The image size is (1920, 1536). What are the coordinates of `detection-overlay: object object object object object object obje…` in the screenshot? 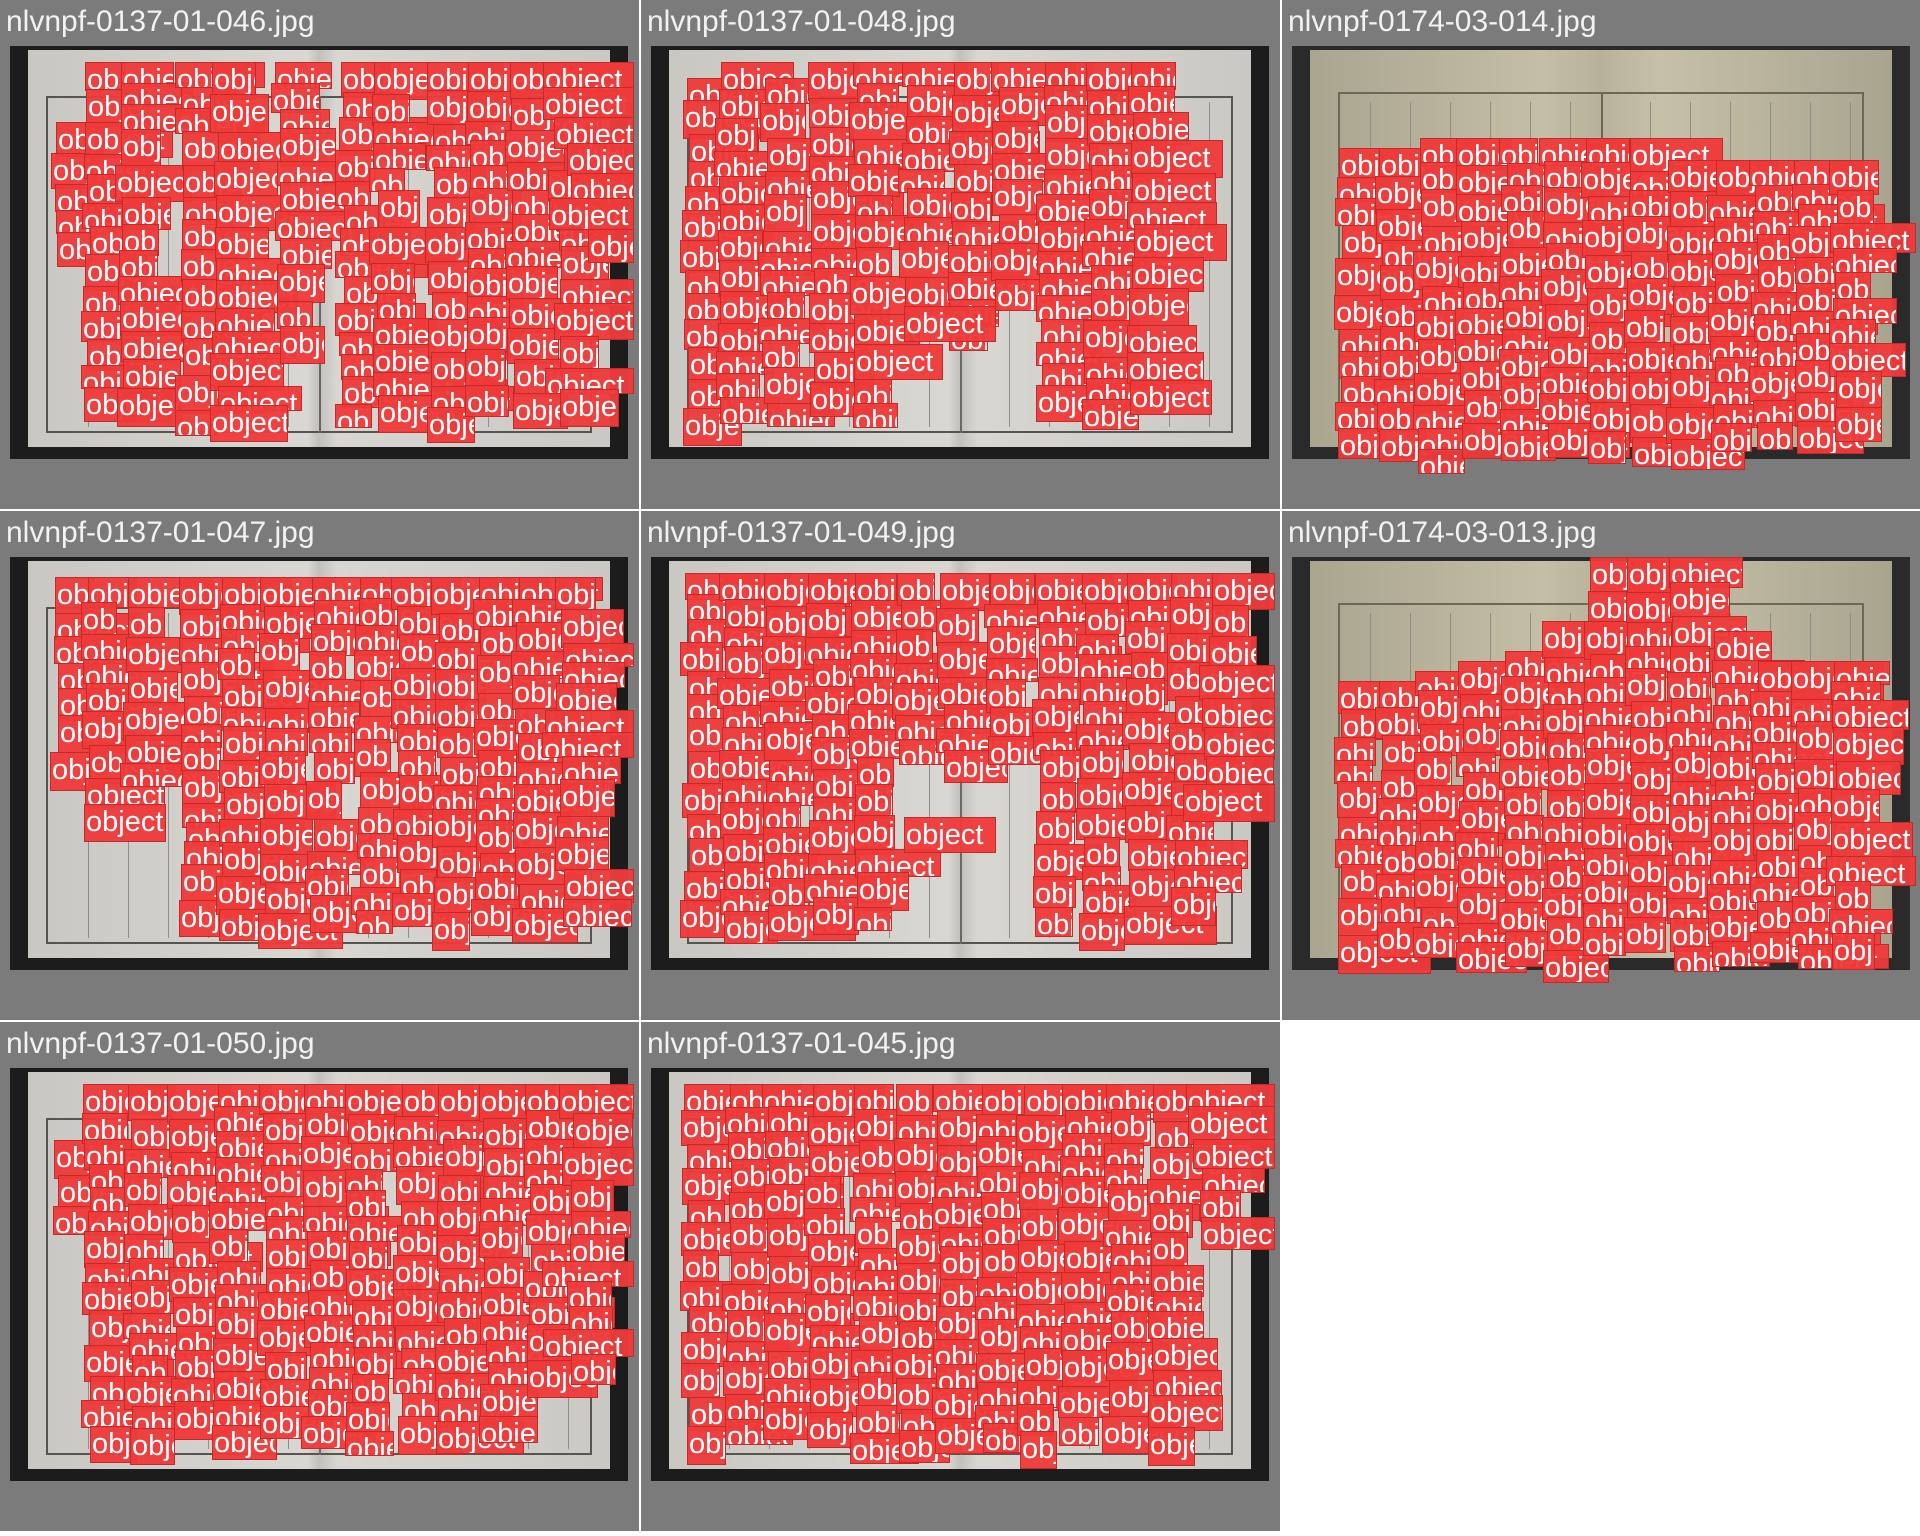 It's located at (960, 1276).